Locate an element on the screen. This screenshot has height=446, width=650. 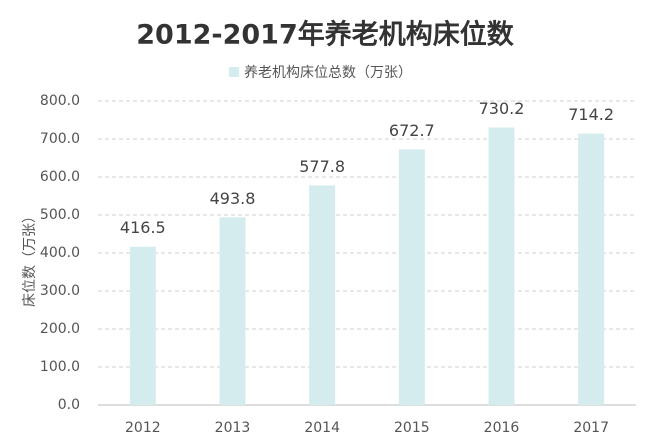
value-label: 493.8 is located at coordinates (233, 198).